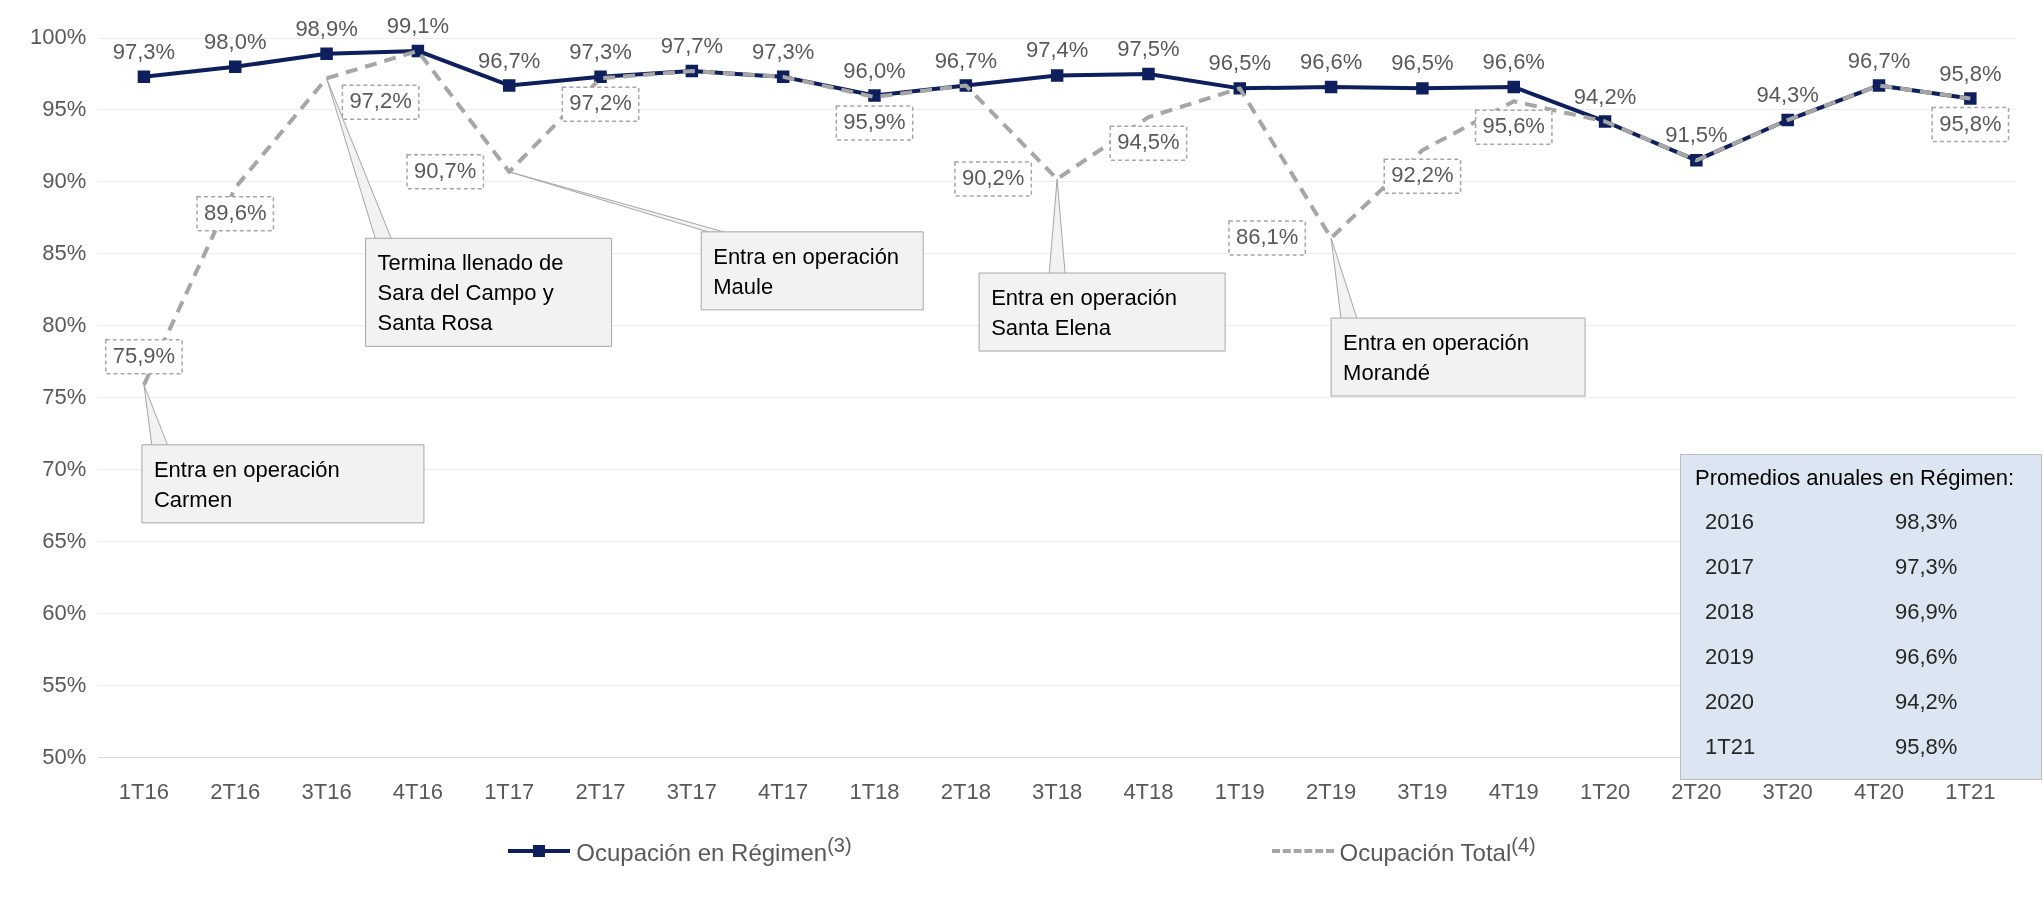 This screenshot has height=907, width=2044. I want to click on x-tick-label: 2T18, so click(965, 791).